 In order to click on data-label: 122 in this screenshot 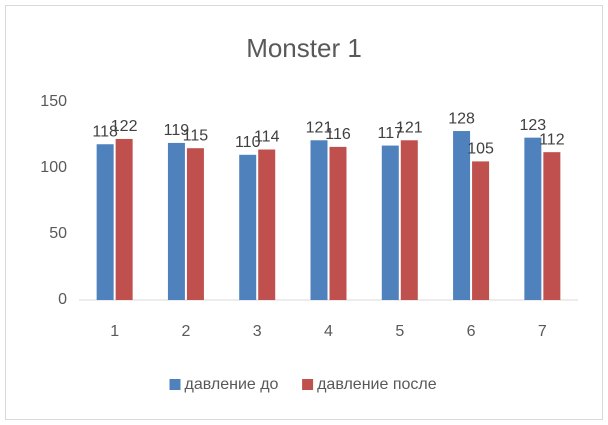, I will do `click(124, 126)`.